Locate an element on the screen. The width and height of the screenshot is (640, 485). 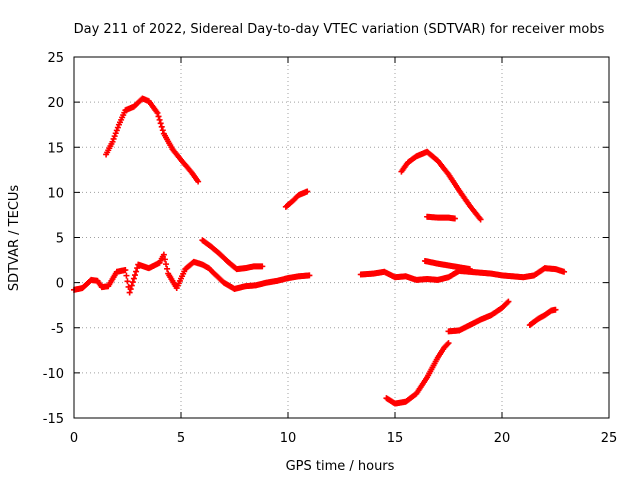
x-tick-label: 20 is located at coordinates (502, 438).